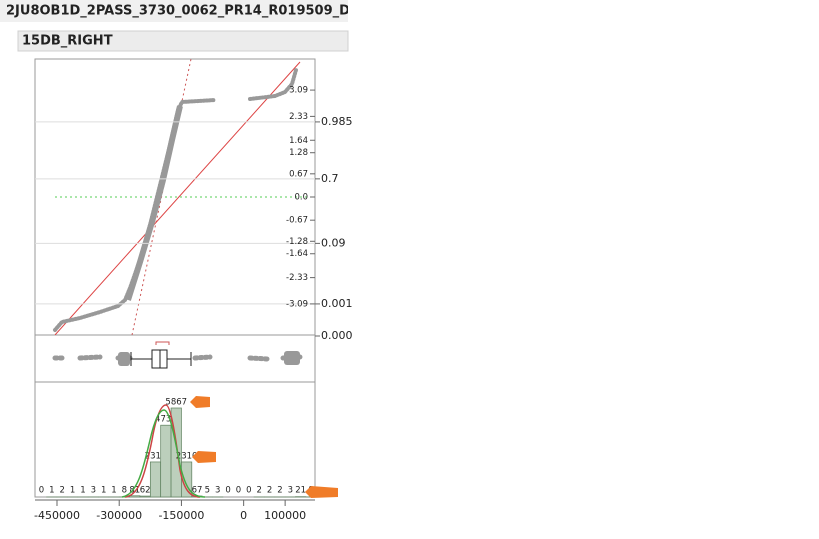 Image resolution: width=819 pixels, height=539 pixels. I want to click on quantile-tick-label: -2.33, so click(297, 278).